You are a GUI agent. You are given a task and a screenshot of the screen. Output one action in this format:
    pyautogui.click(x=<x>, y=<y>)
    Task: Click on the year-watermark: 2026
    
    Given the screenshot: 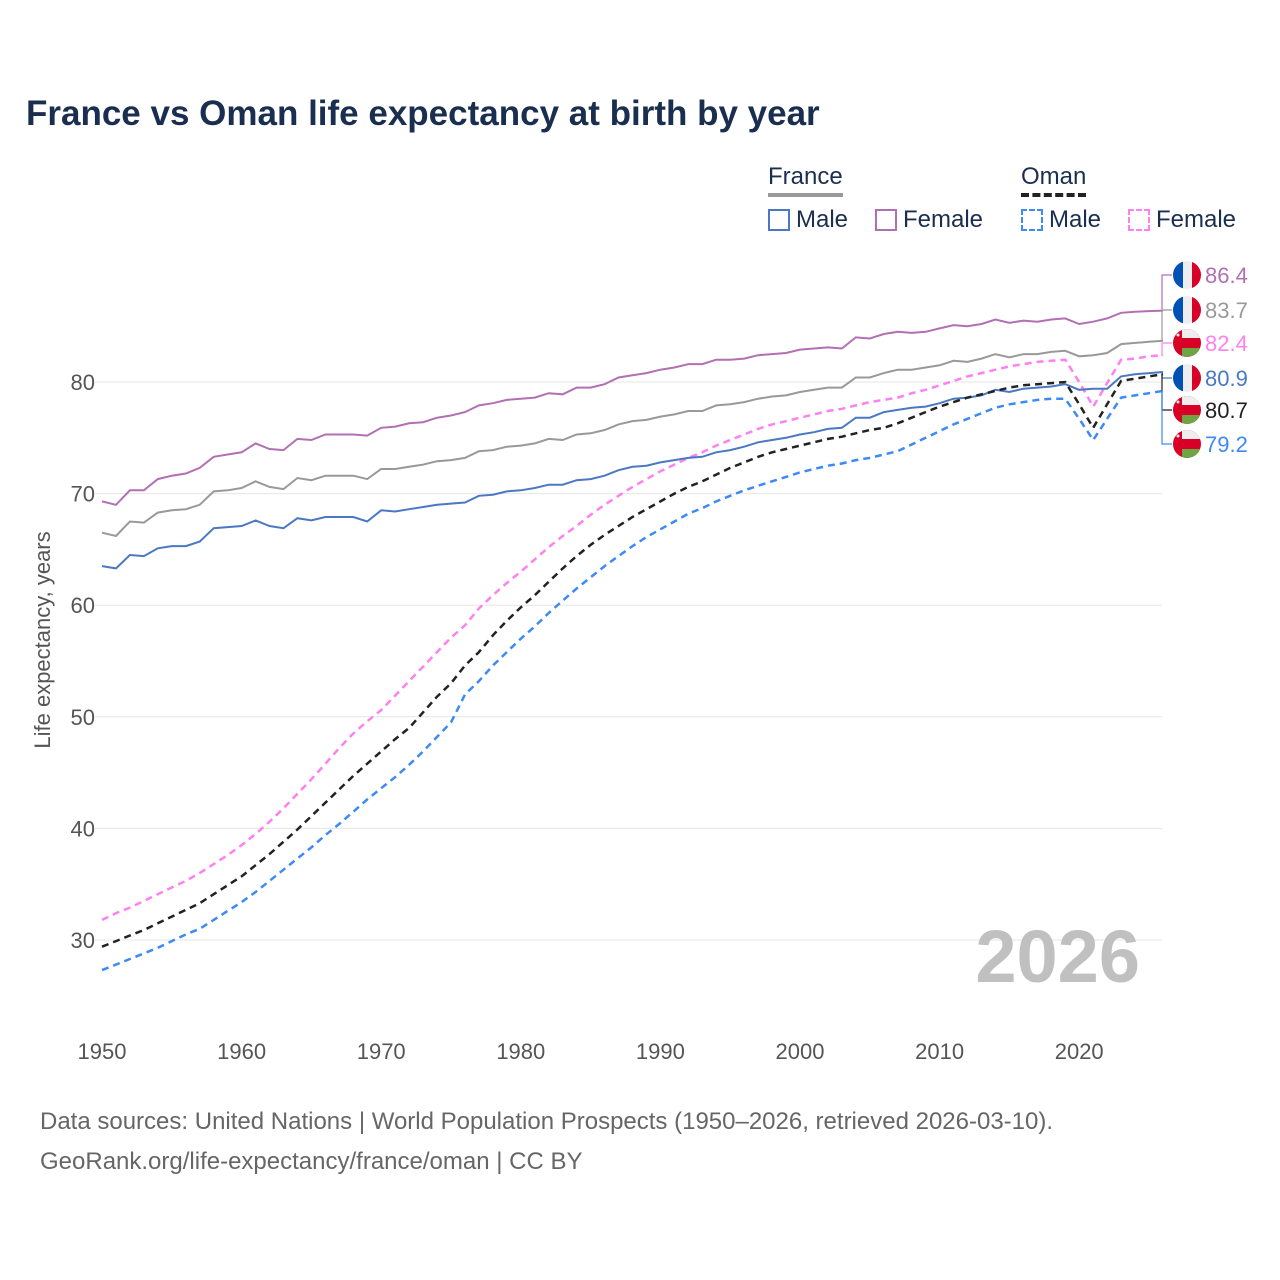 What is the action you would take?
    pyautogui.click(x=1057, y=956)
    